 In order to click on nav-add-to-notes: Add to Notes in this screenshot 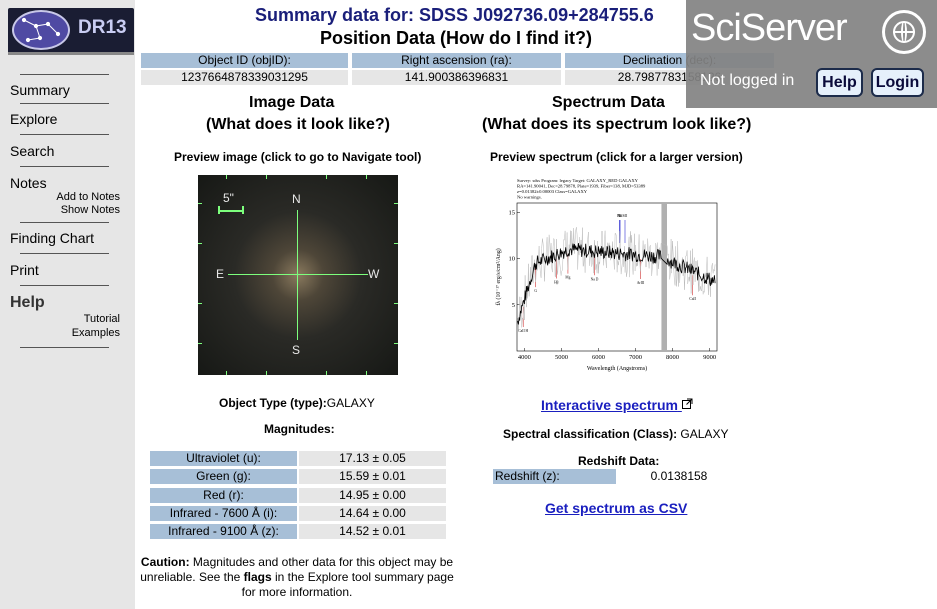, I will do `click(88, 197)`.